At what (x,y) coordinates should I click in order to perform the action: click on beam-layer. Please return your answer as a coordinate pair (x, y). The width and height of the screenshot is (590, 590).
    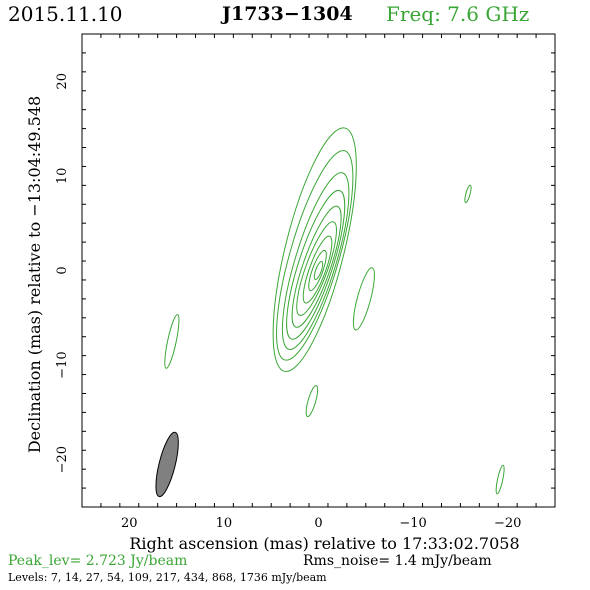
    Looking at the image, I should click on (167, 464).